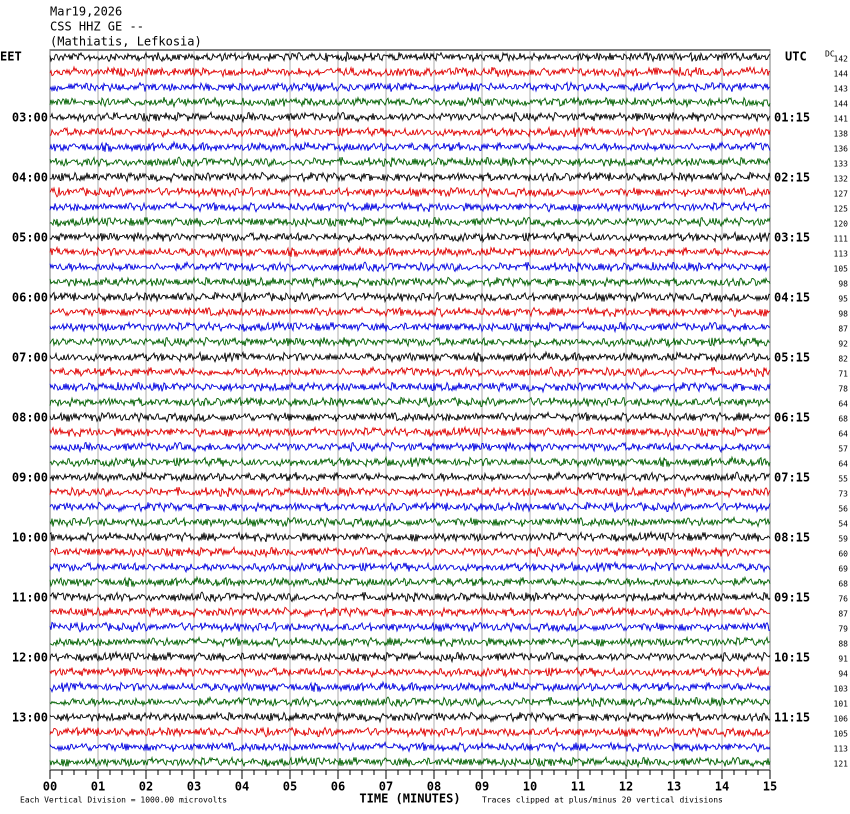 This screenshot has height=814, width=850. I want to click on left-time-label: 07:00, so click(30, 358).